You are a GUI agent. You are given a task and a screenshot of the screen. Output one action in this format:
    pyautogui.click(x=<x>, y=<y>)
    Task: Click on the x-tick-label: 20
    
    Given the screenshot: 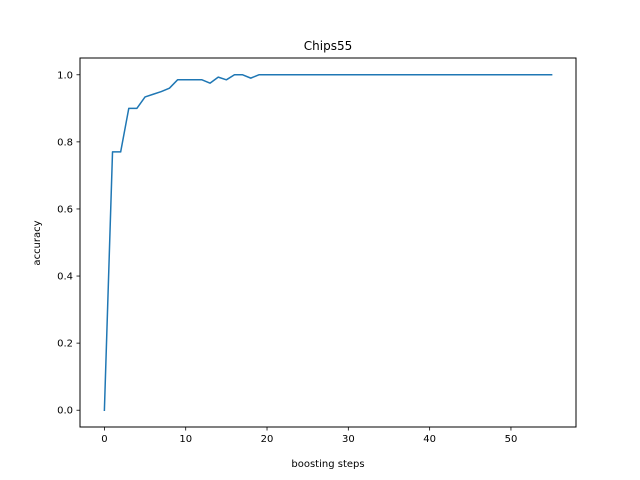 What is the action you would take?
    pyautogui.click(x=267, y=439)
    